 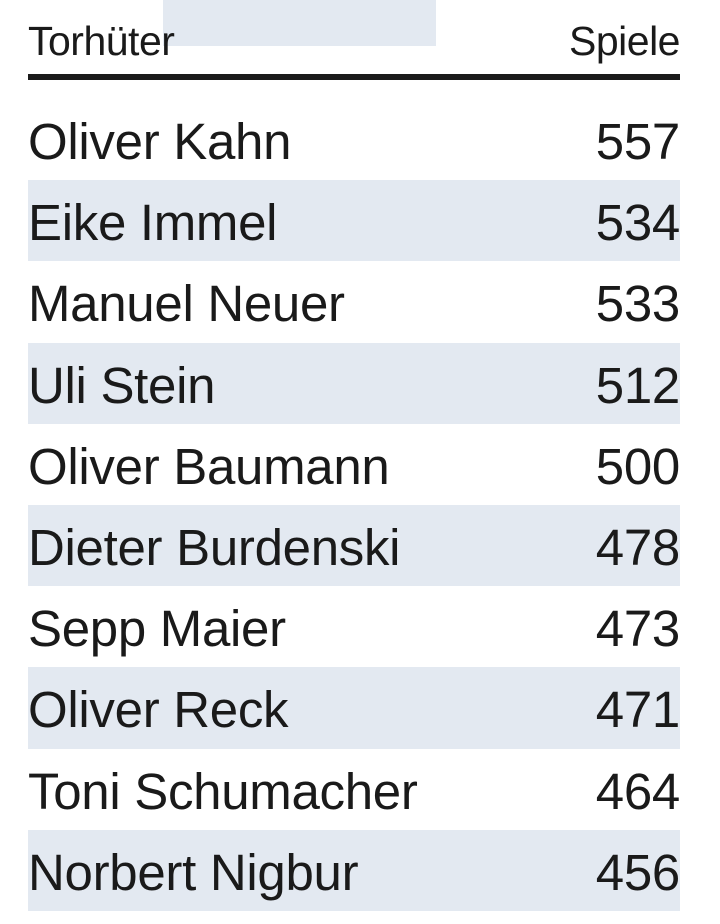 I want to click on table-row: Oliver Kahn 557, so click(x=354, y=139).